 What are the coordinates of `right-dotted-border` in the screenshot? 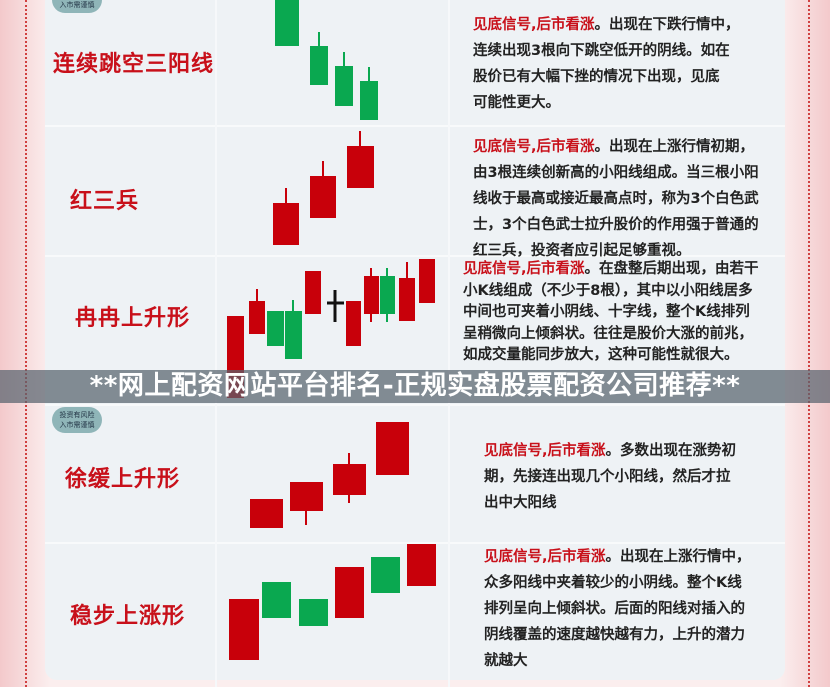 It's located at (809, 343).